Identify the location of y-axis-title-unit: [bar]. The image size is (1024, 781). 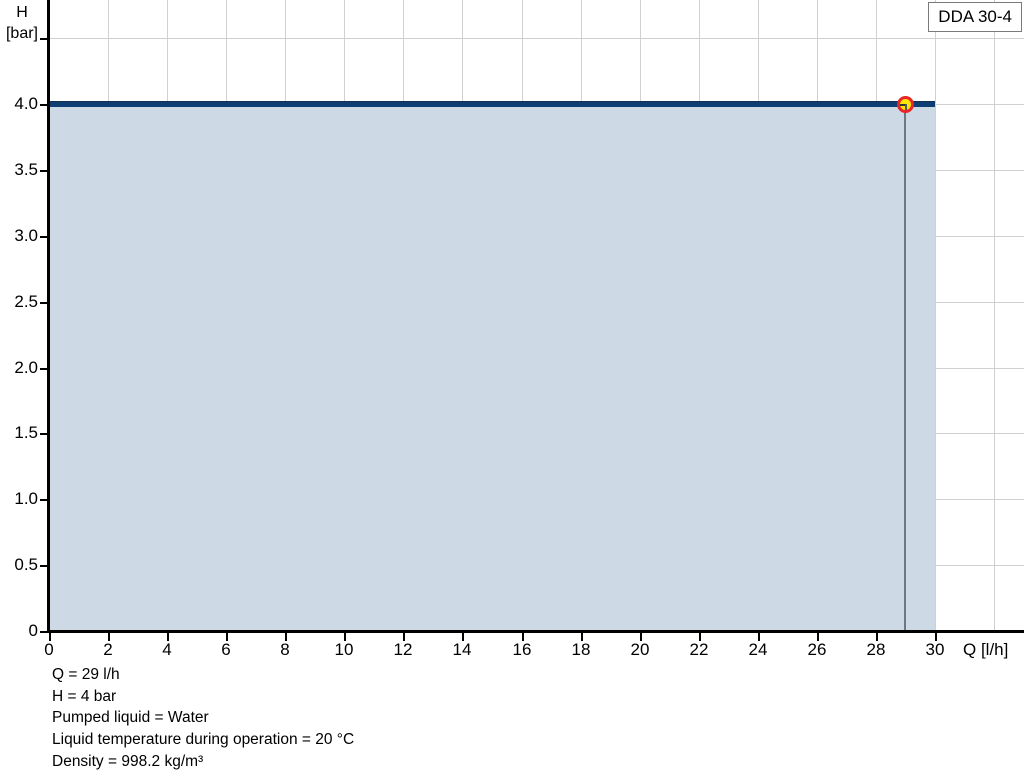
(21, 33).